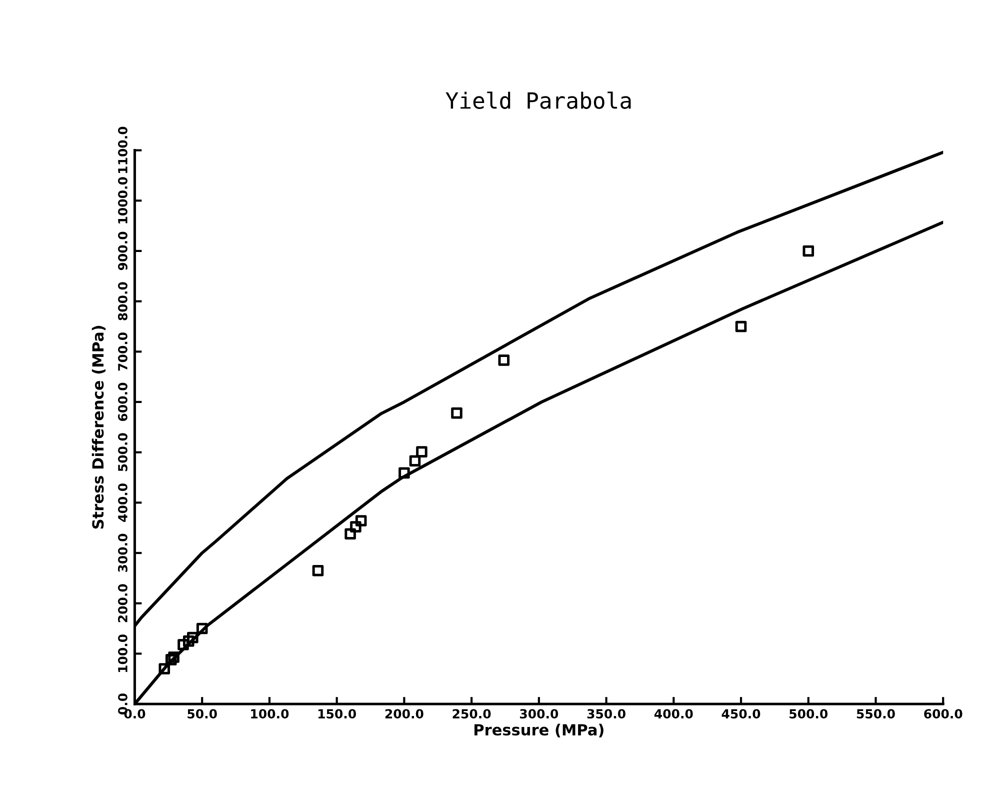 This screenshot has height=791, width=998. What do you see at coordinates (123, 452) in the screenshot?
I see `y-tick-label: 500.0` at bounding box center [123, 452].